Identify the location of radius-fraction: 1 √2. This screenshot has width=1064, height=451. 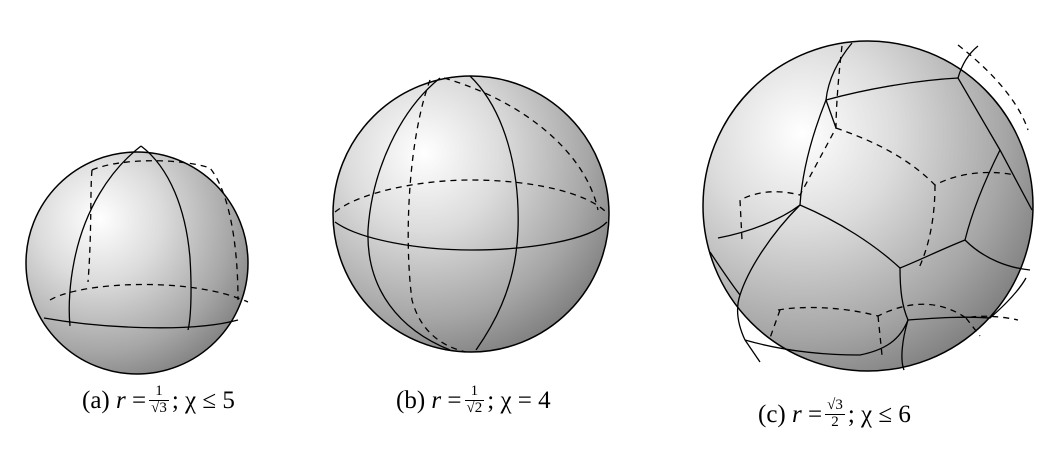
(475, 400).